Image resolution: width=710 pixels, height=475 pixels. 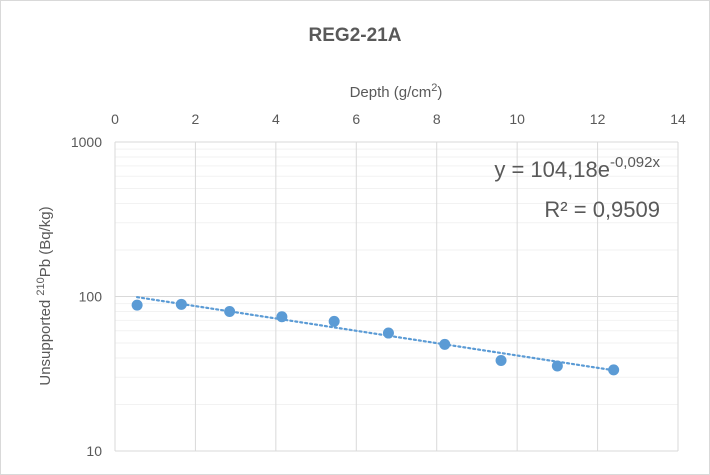 I want to click on trendline-equation: y = 104,18e-0,092x, so click(x=577, y=168).